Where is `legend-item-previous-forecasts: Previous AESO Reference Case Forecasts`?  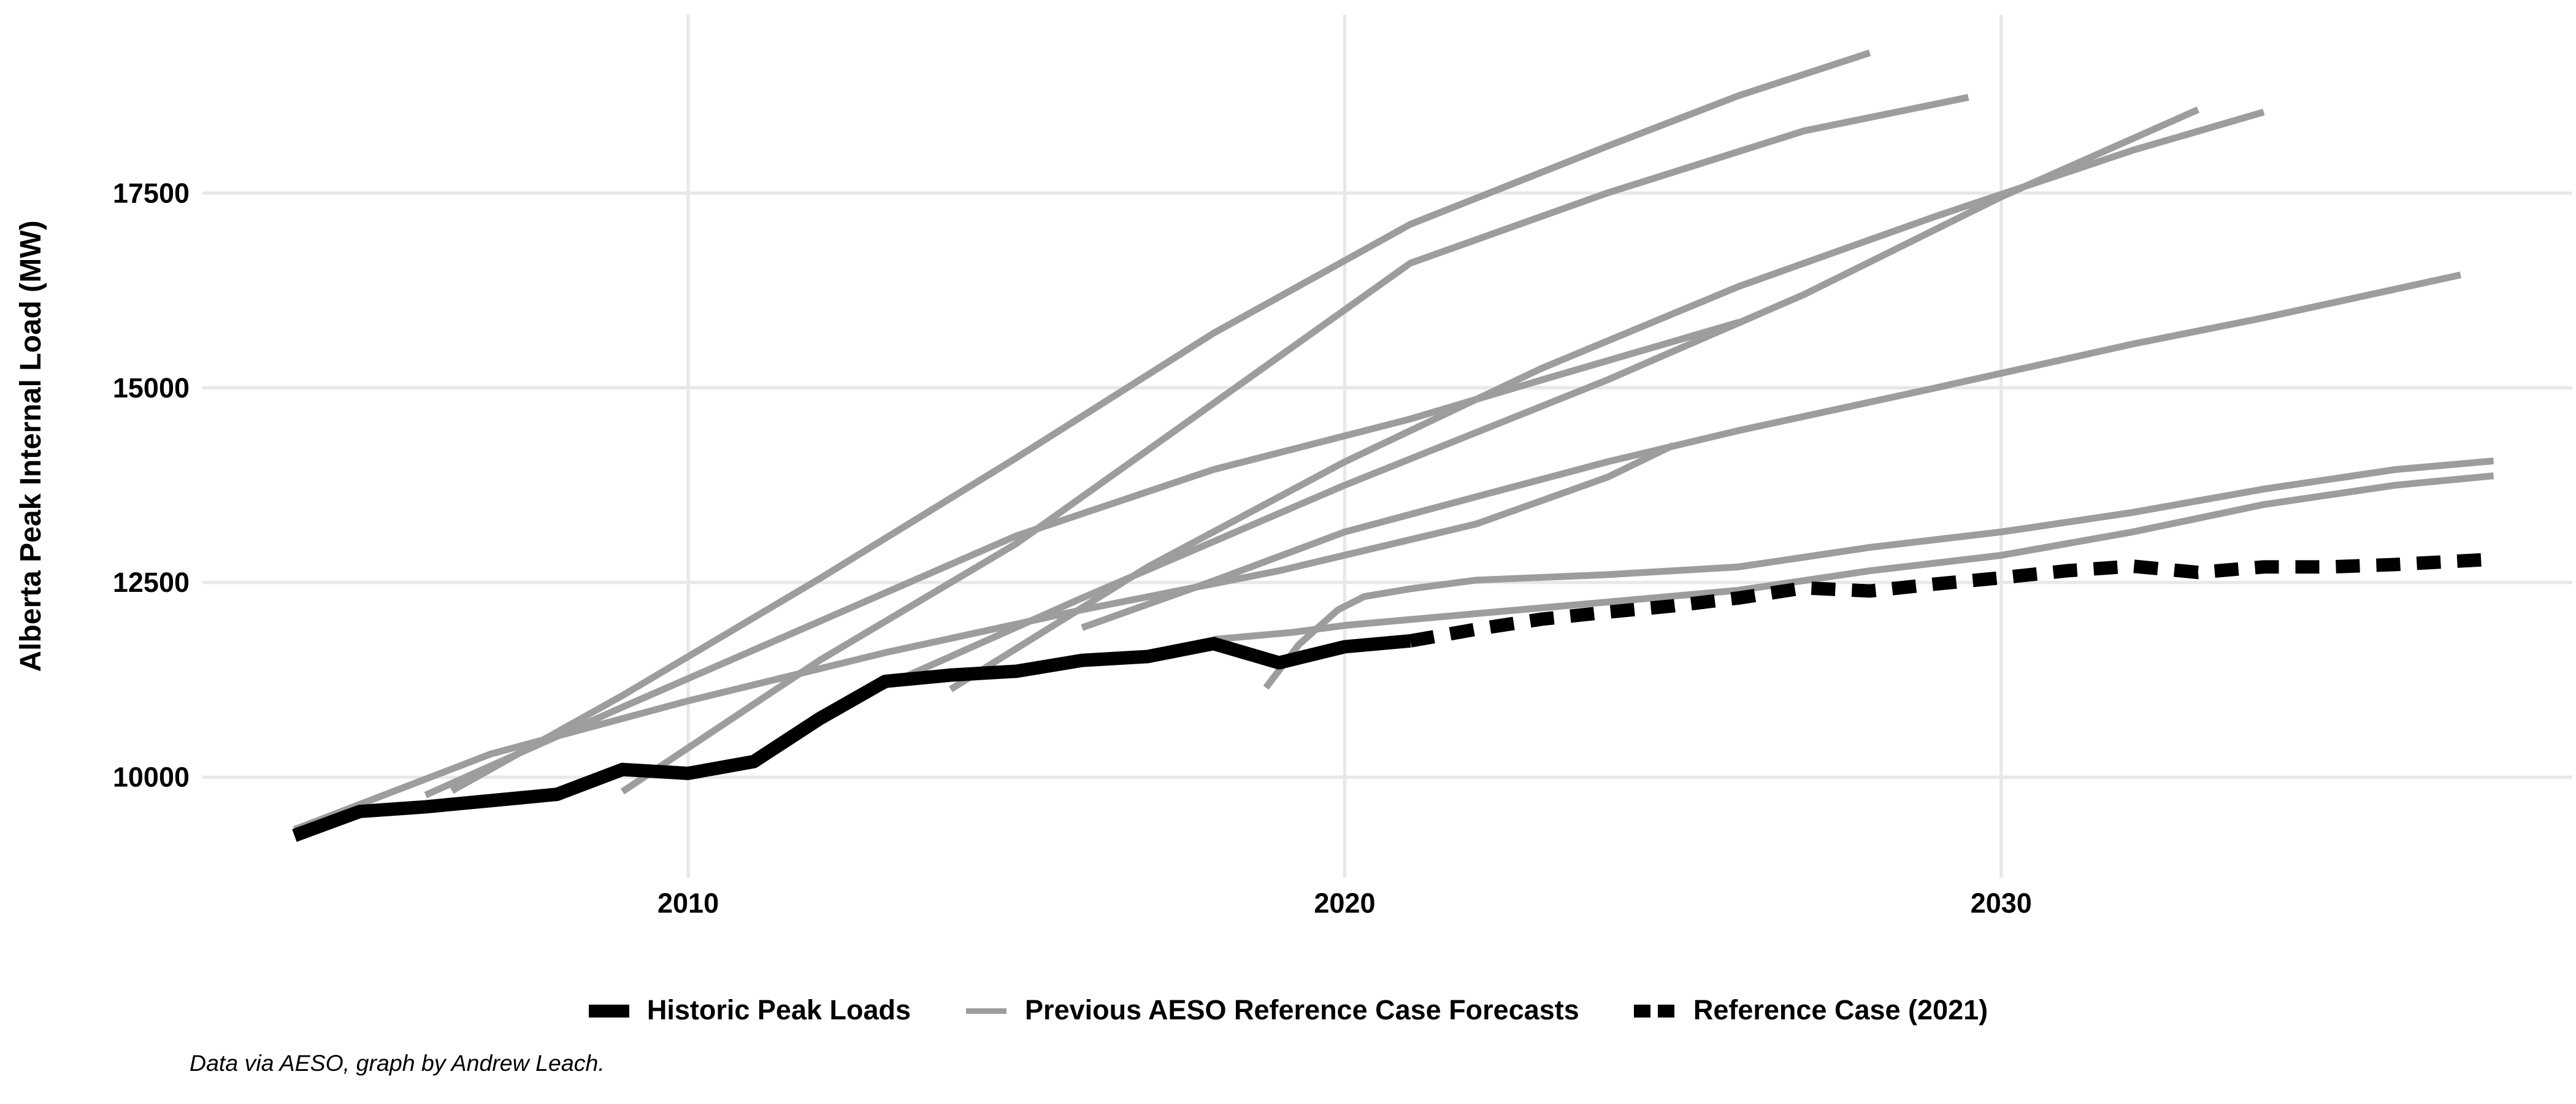
legend-item-previous-forecasts: Previous AESO Reference Case Forecasts is located at coordinates (1272, 1011).